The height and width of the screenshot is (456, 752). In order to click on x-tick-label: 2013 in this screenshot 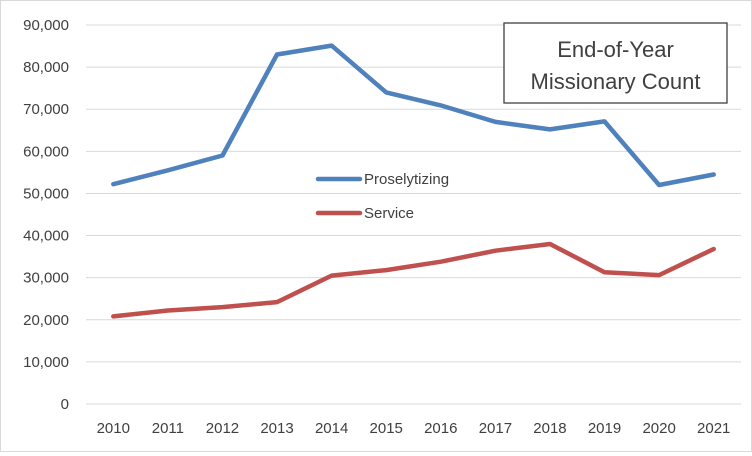, I will do `click(276, 428)`.